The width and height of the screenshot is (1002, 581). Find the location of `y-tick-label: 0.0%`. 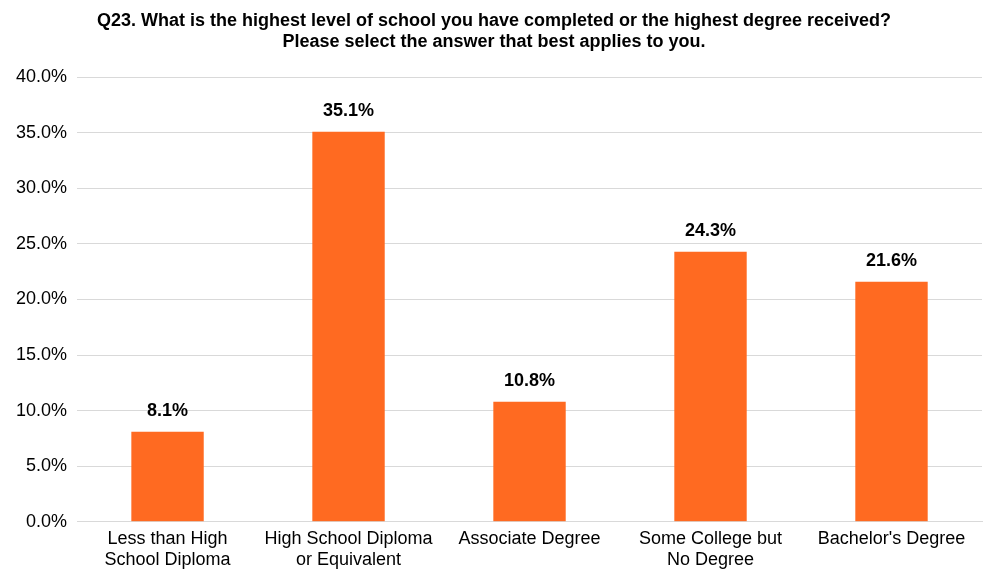

y-tick-label: 0.0% is located at coordinates (47, 520).